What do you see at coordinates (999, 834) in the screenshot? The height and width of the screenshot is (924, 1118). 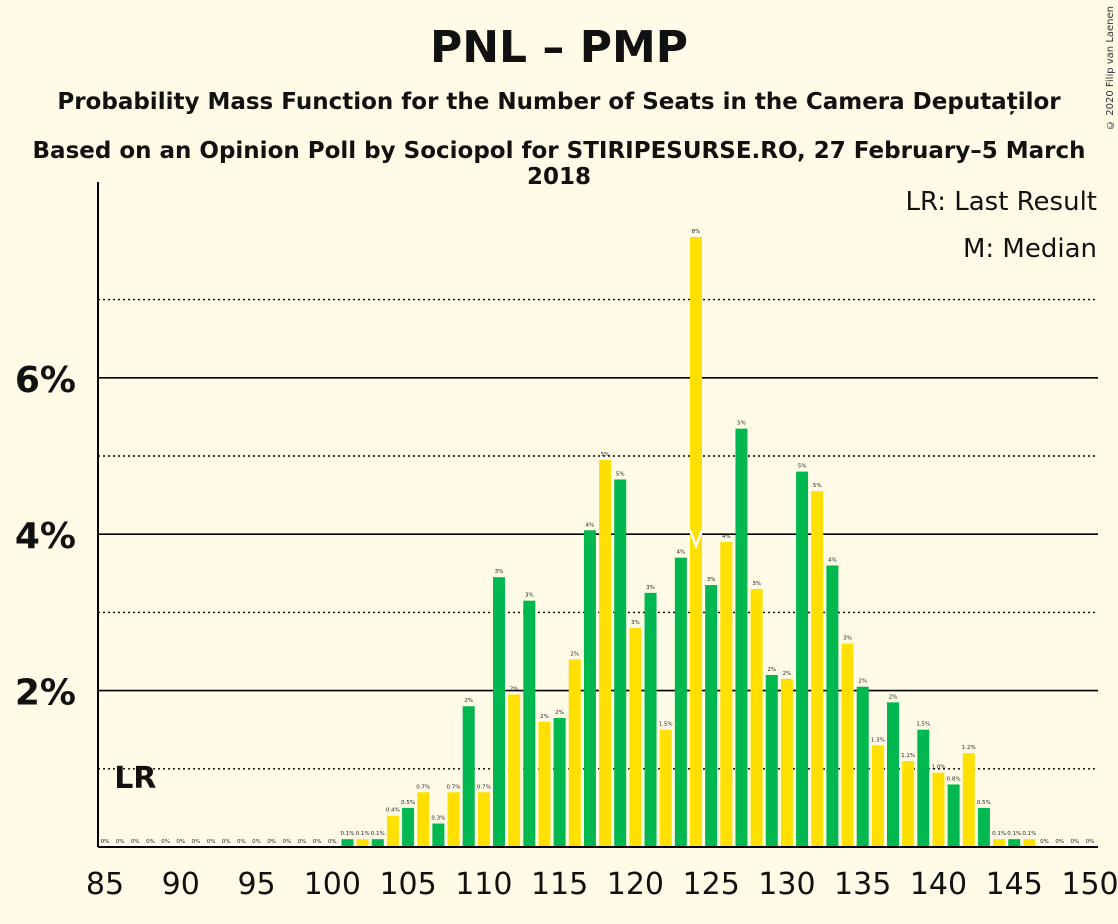 I see `data-label-seat-144: 0.1%` at bounding box center [999, 834].